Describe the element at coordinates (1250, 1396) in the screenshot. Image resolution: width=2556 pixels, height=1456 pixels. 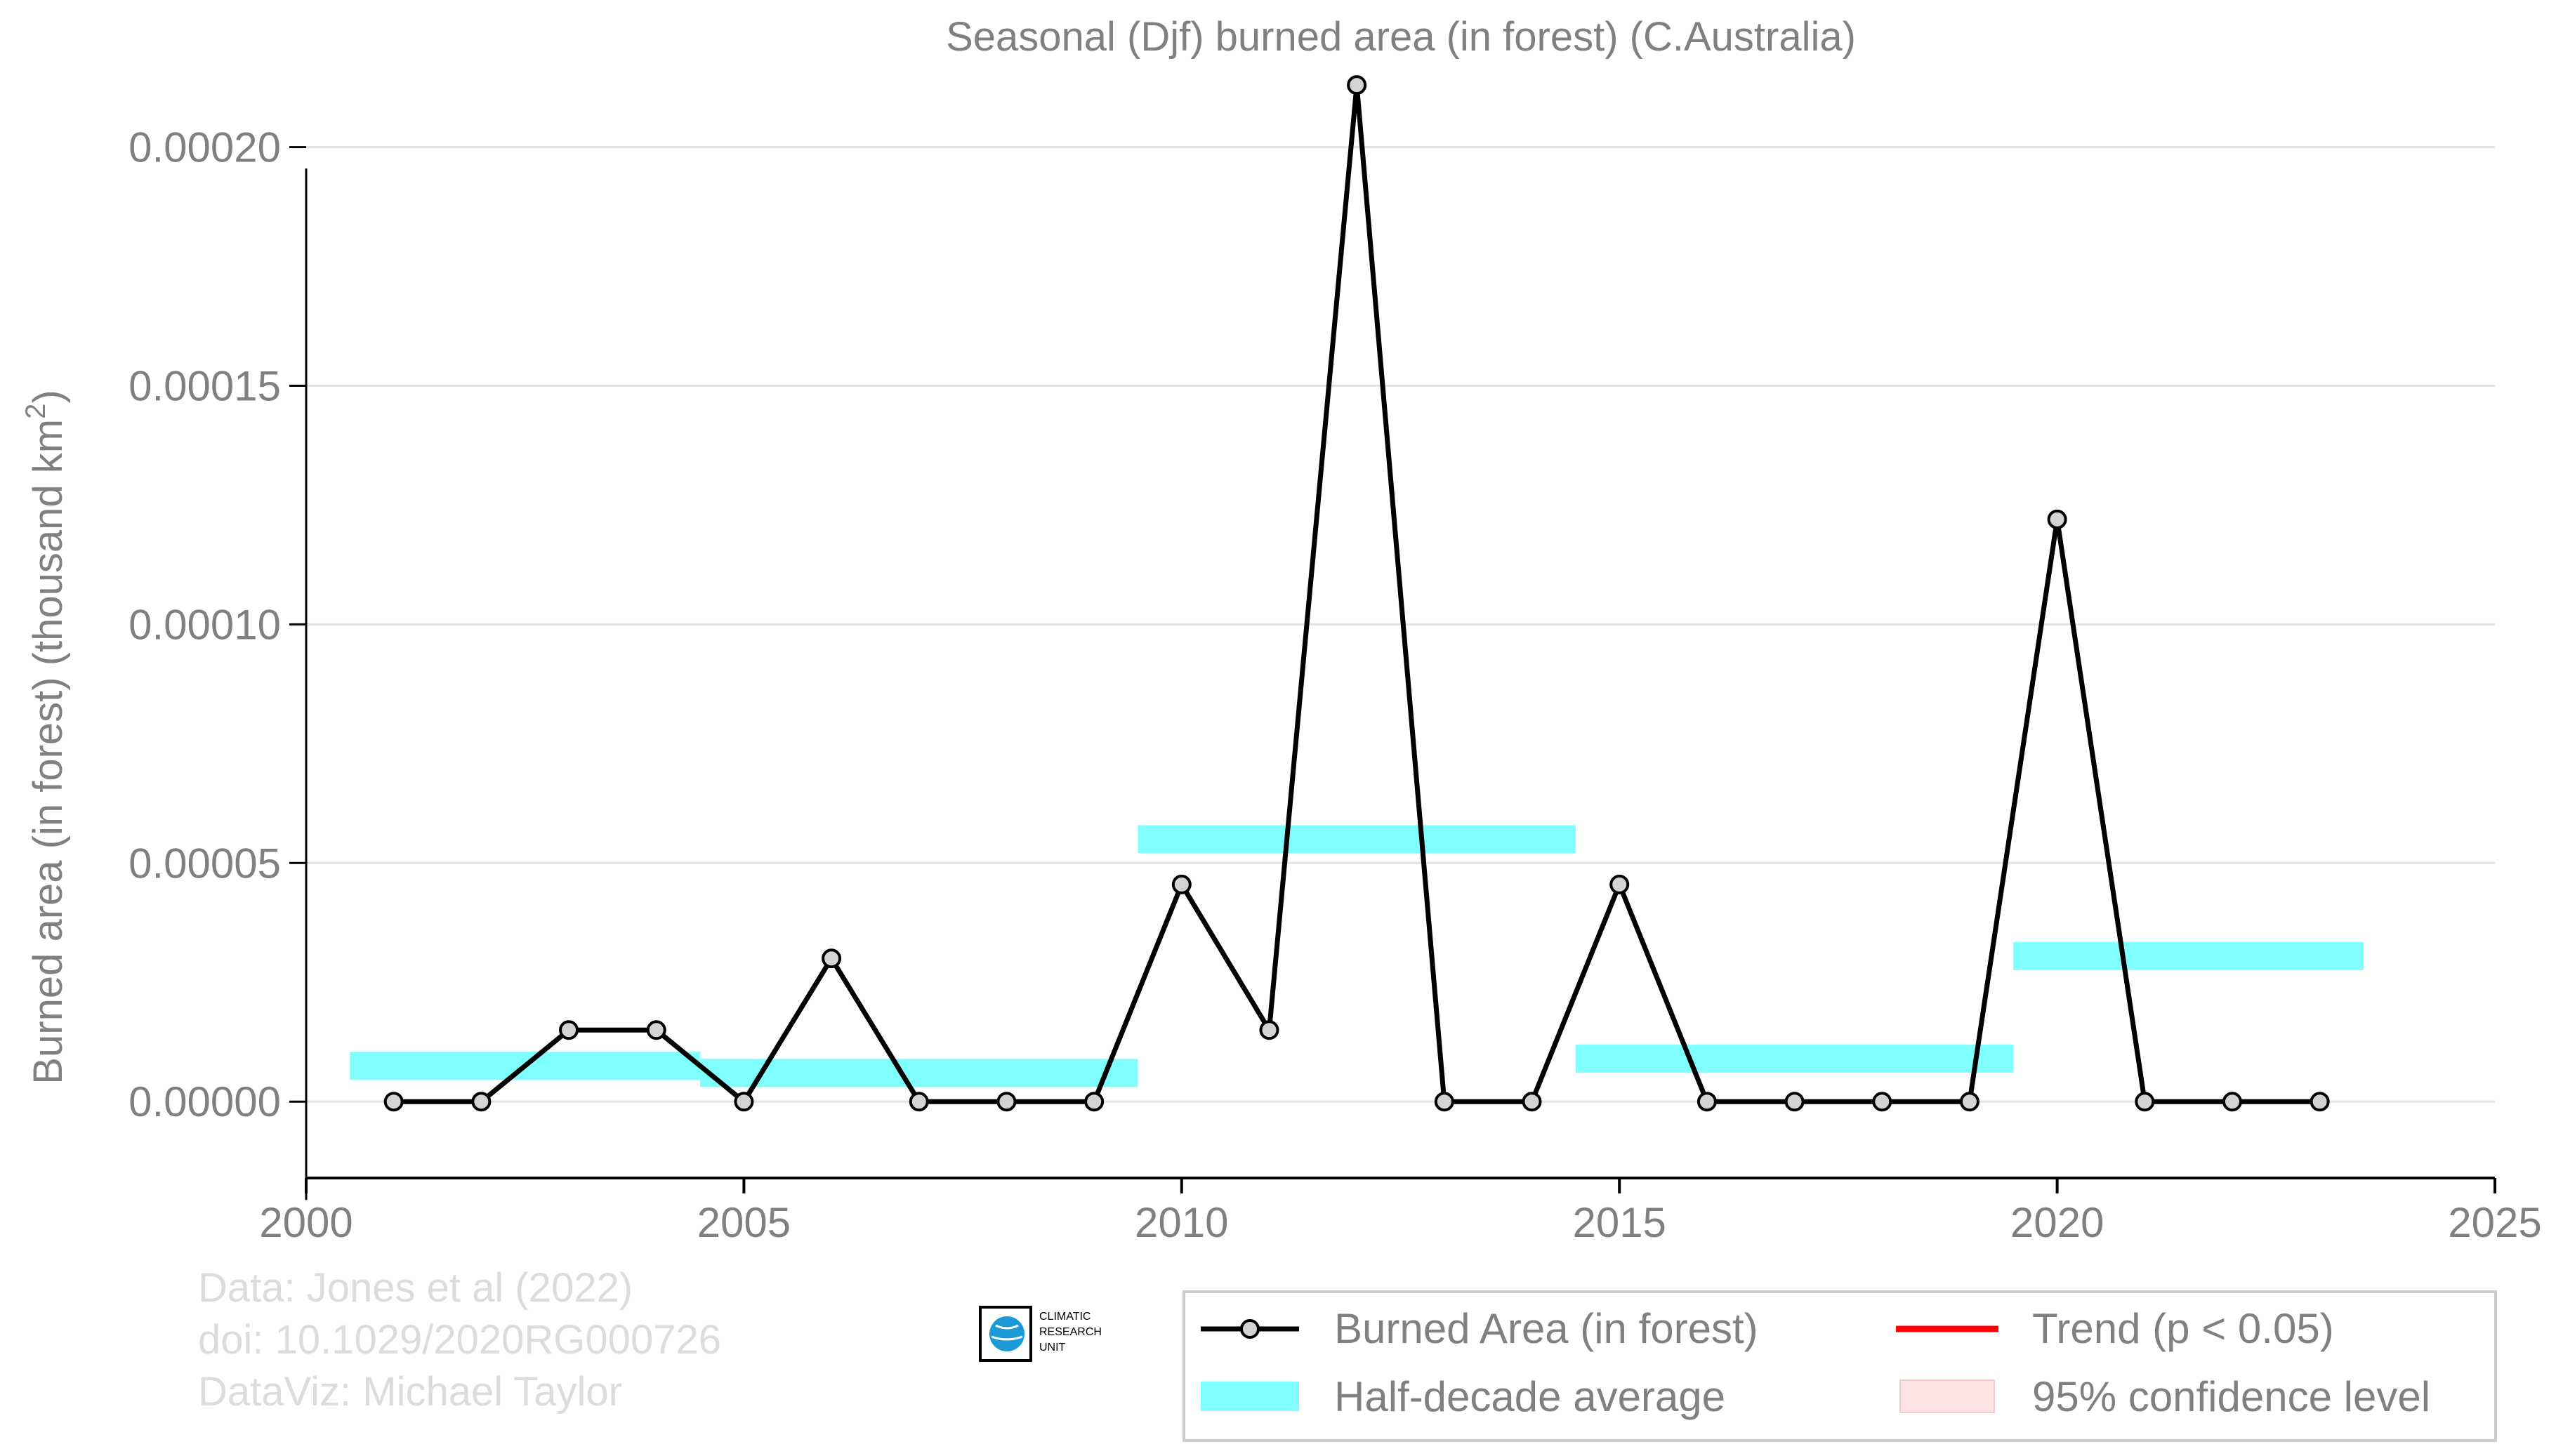
I see `legend-half-decade-icon` at that location.